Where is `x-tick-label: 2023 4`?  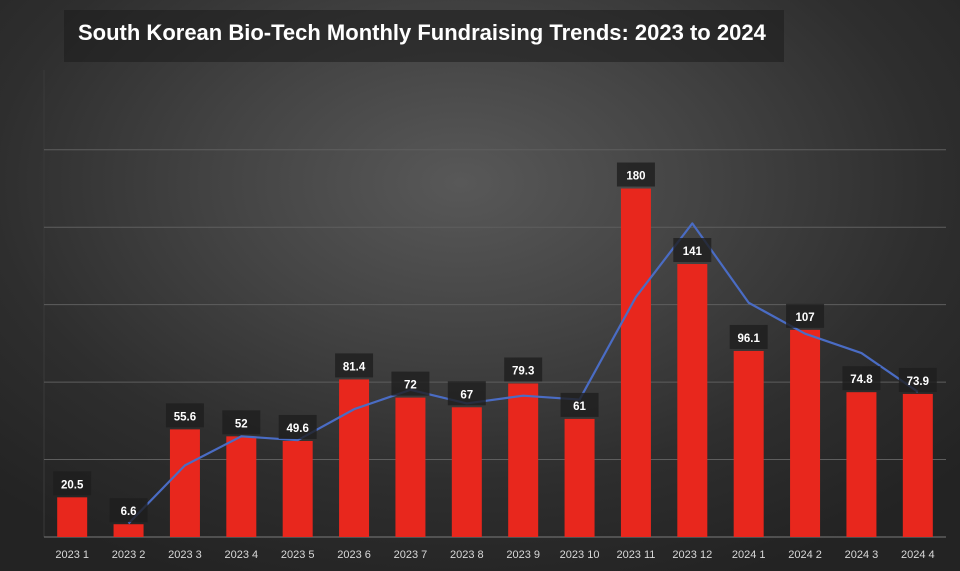
x-tick-label: 2023 4 is located at coordinates (241, 555).